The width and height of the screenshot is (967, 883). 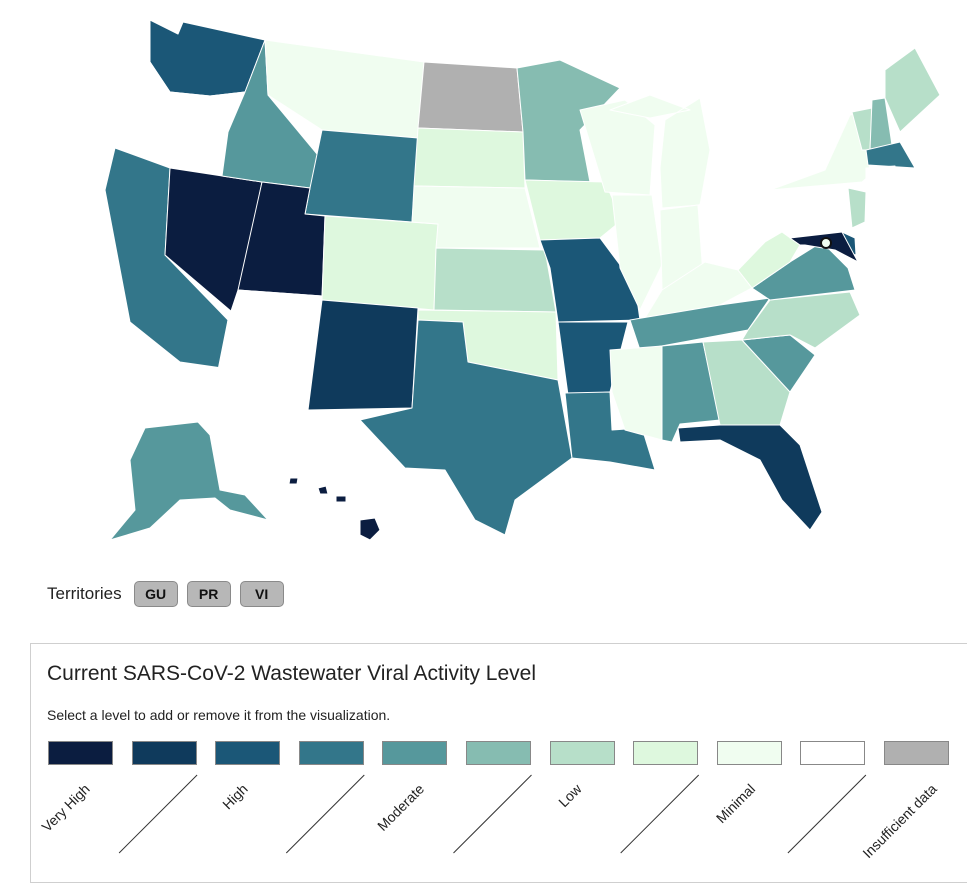 What do you see at coordinates (568, 121) in the screenshot?
I see `state-MN` at bounding box center [568, 121].